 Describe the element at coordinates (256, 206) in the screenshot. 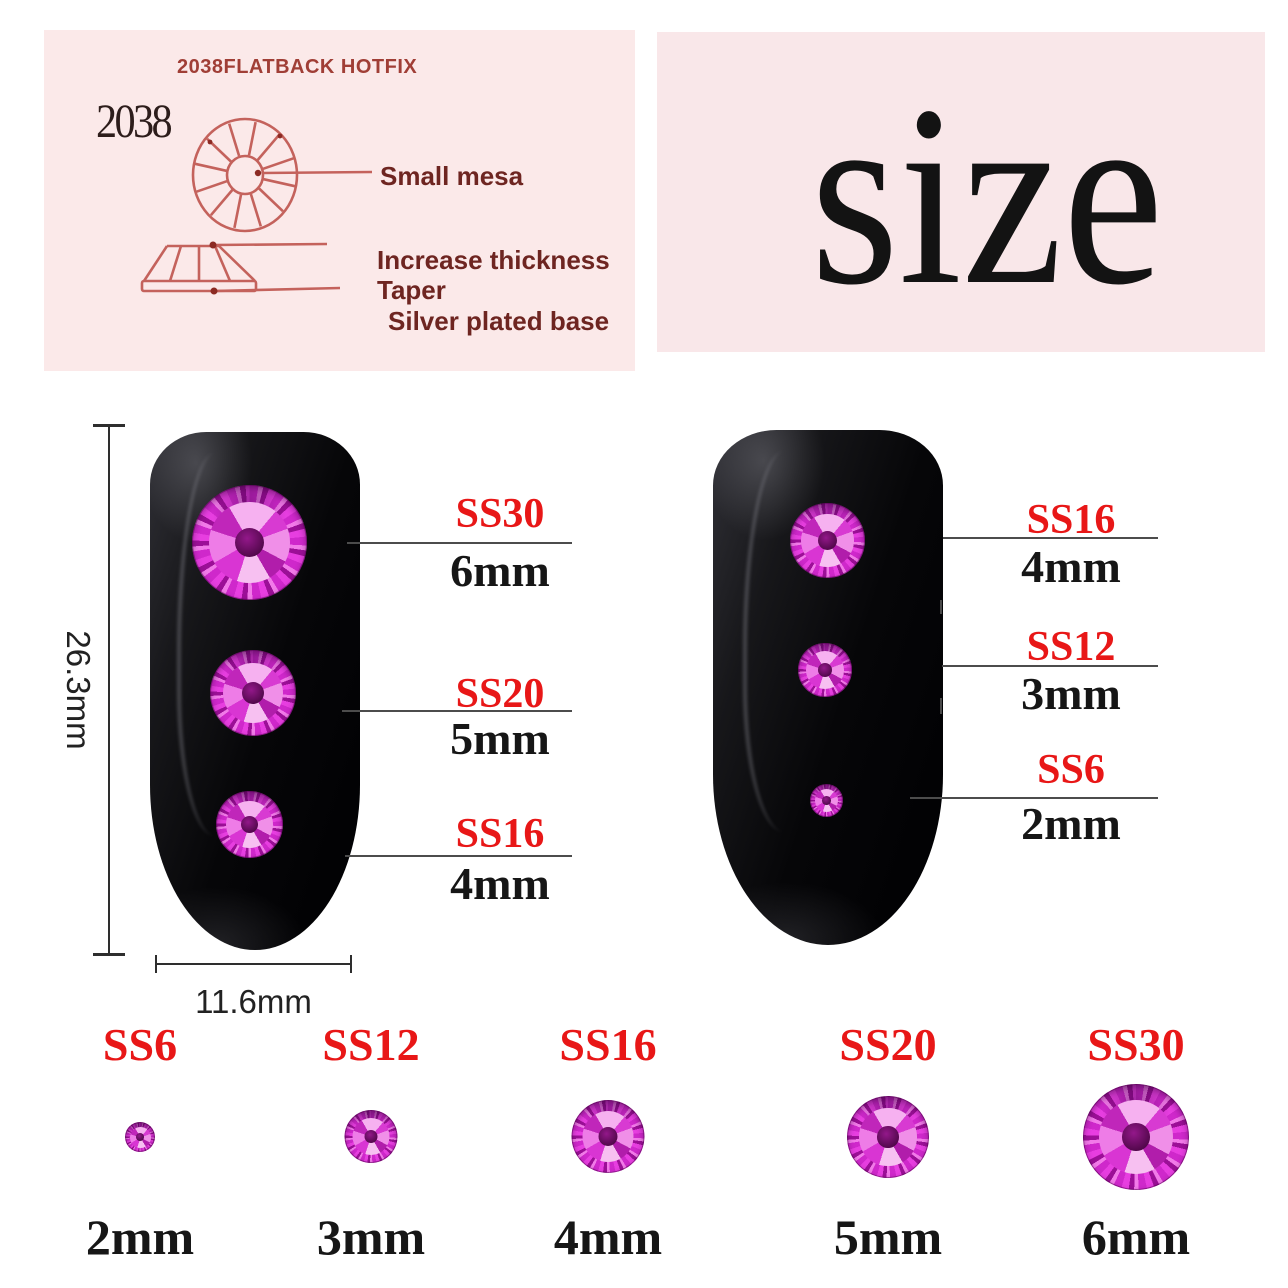

I see `rhinestone-diagram` at that location.